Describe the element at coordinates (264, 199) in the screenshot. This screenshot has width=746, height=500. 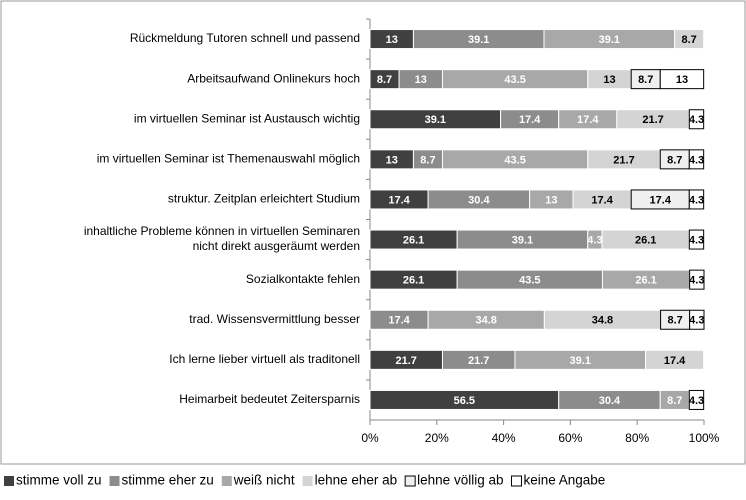
I see `y-tick-label: struktur. Zeitplan erleichtert Studium` at that location.